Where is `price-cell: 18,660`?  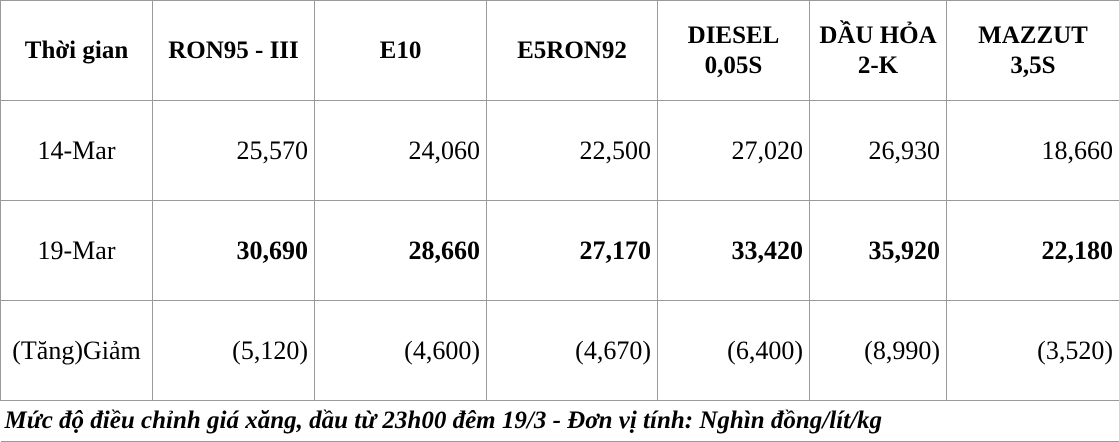
price-cell: 18,660 is located at coordinates (1032, 150).